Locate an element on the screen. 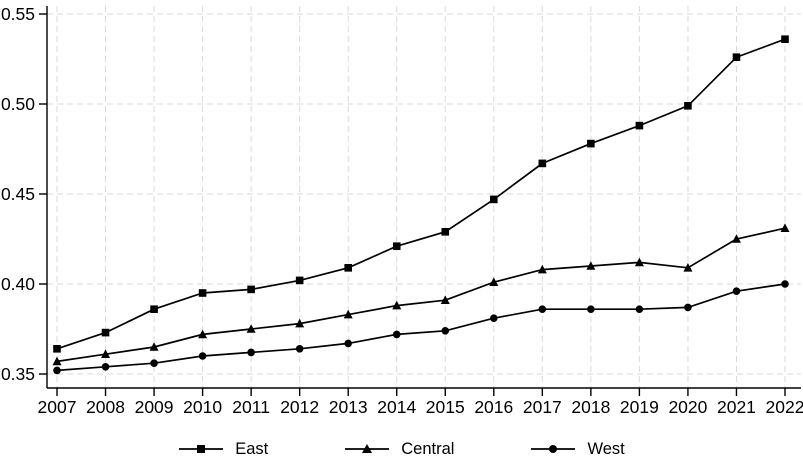 The height and width of the screenshot is (461, 803). central-line-triangle-icon is located at coordinates (367, 448).